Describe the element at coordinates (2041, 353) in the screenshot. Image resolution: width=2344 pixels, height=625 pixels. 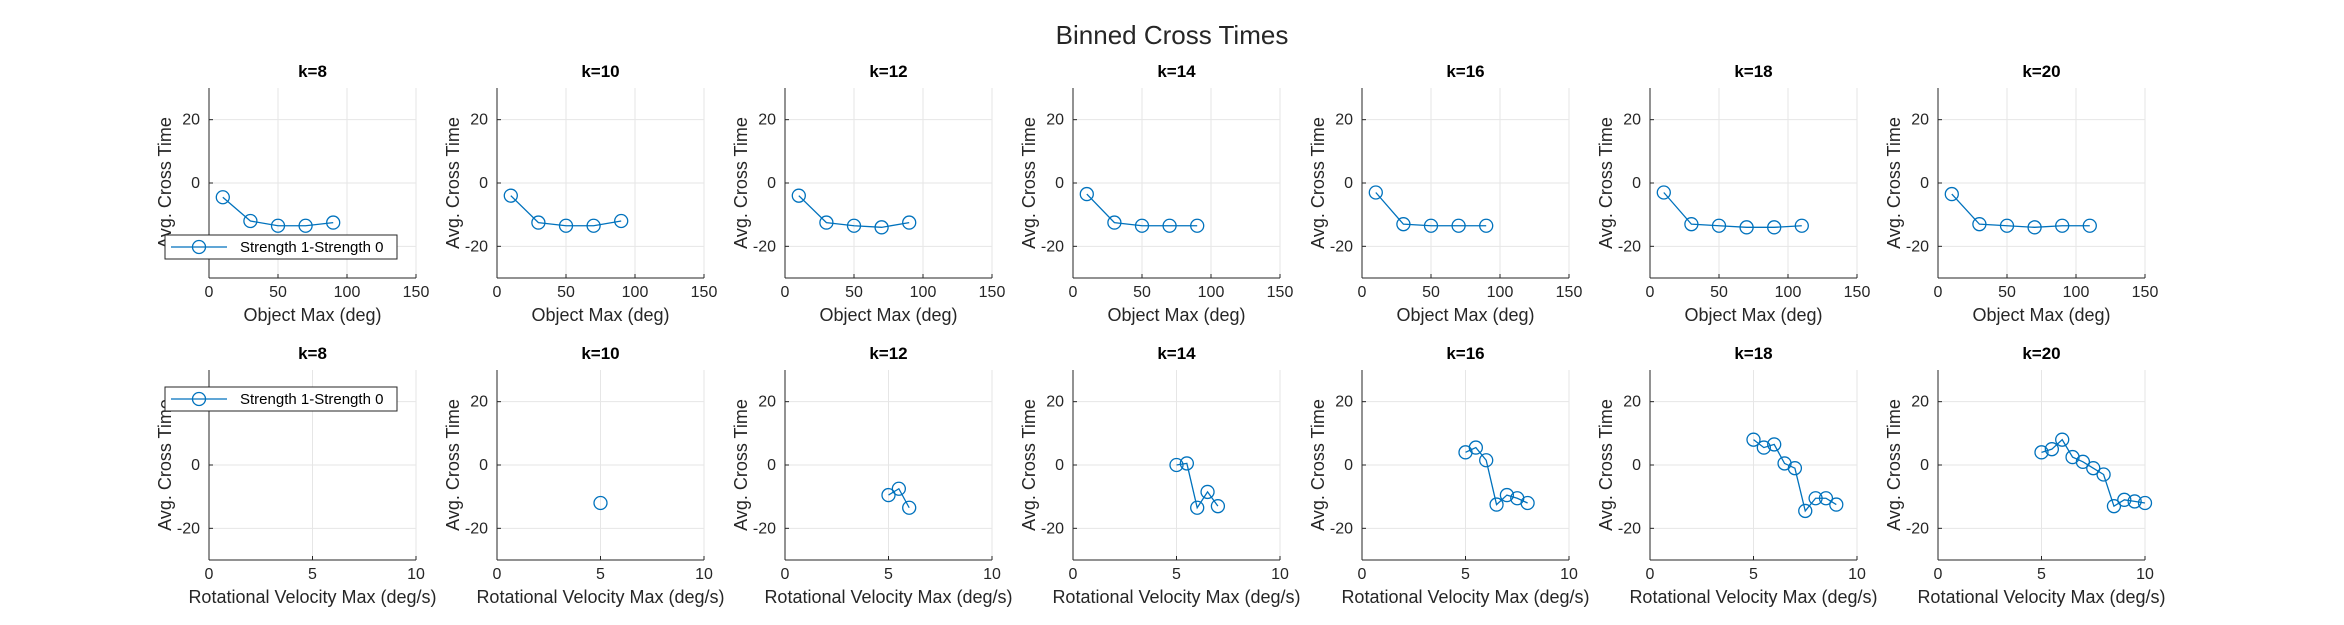
I see `subplot-title: k=20` at that location.